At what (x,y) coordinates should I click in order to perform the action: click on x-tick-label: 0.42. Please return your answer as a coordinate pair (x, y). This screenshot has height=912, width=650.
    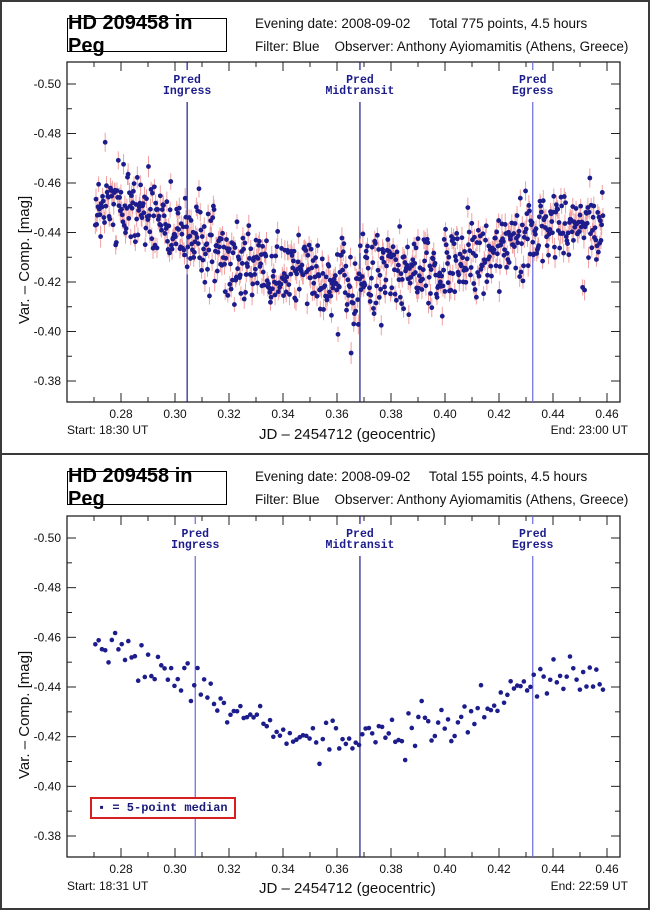
    Looking at the image, I should click on (499, 869).